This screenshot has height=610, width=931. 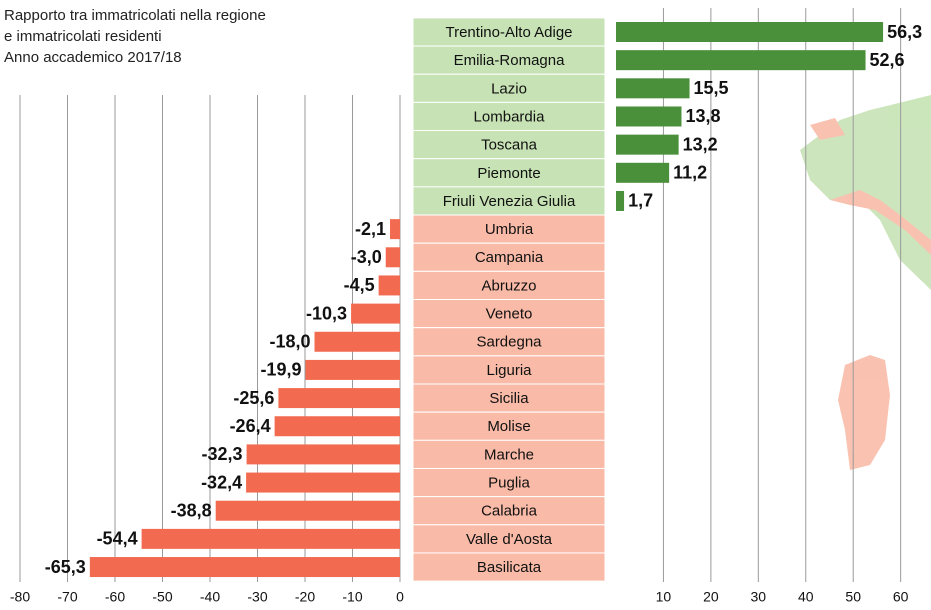 What do you see at coordinates (711, 597) in the screenshot?
I see `x2-tick-label: 20` at bounding box center [711, 597].